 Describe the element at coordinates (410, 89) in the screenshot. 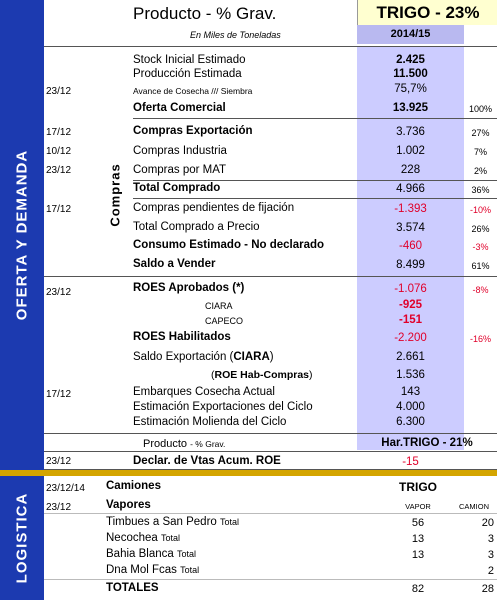

I see `row-value: 75,7%` at that location.